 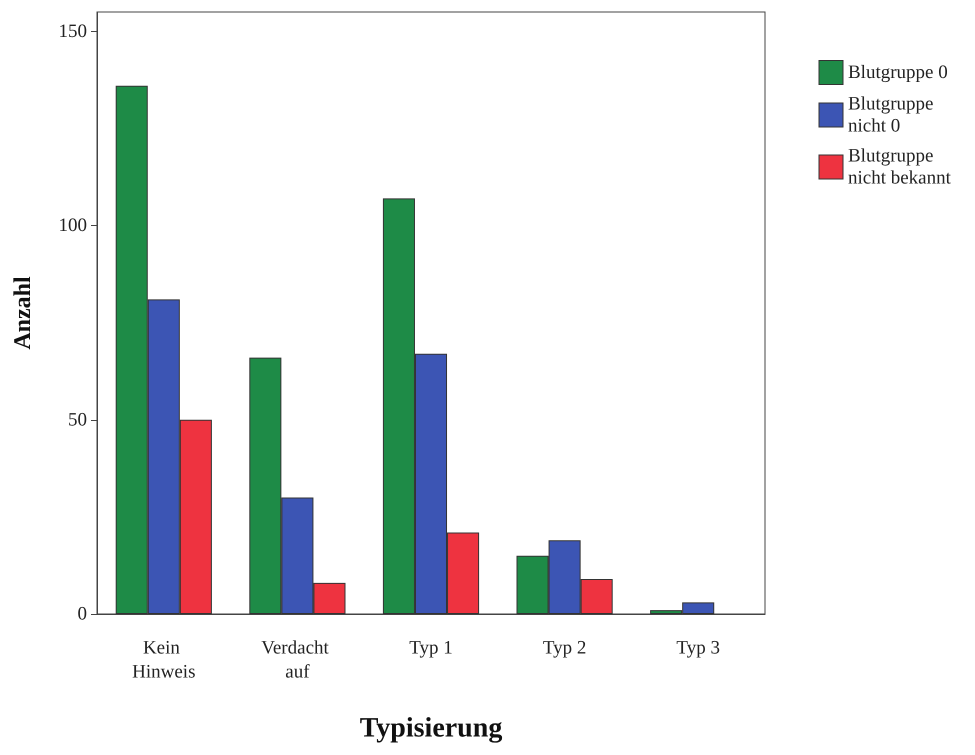 What do you see at coordinates (164, 660) in the screenshot?
I see `x-tick-label: Kein Hinweis` at bounding box center [164, 660].